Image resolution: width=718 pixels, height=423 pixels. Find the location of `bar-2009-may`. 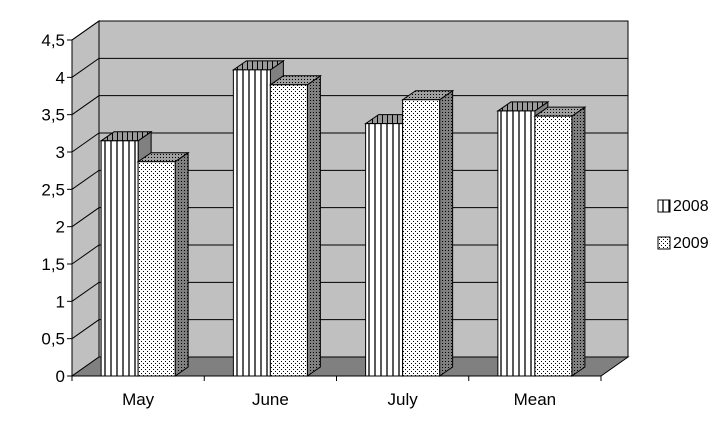

bar-2009-may is located at coordinates (163, 264).